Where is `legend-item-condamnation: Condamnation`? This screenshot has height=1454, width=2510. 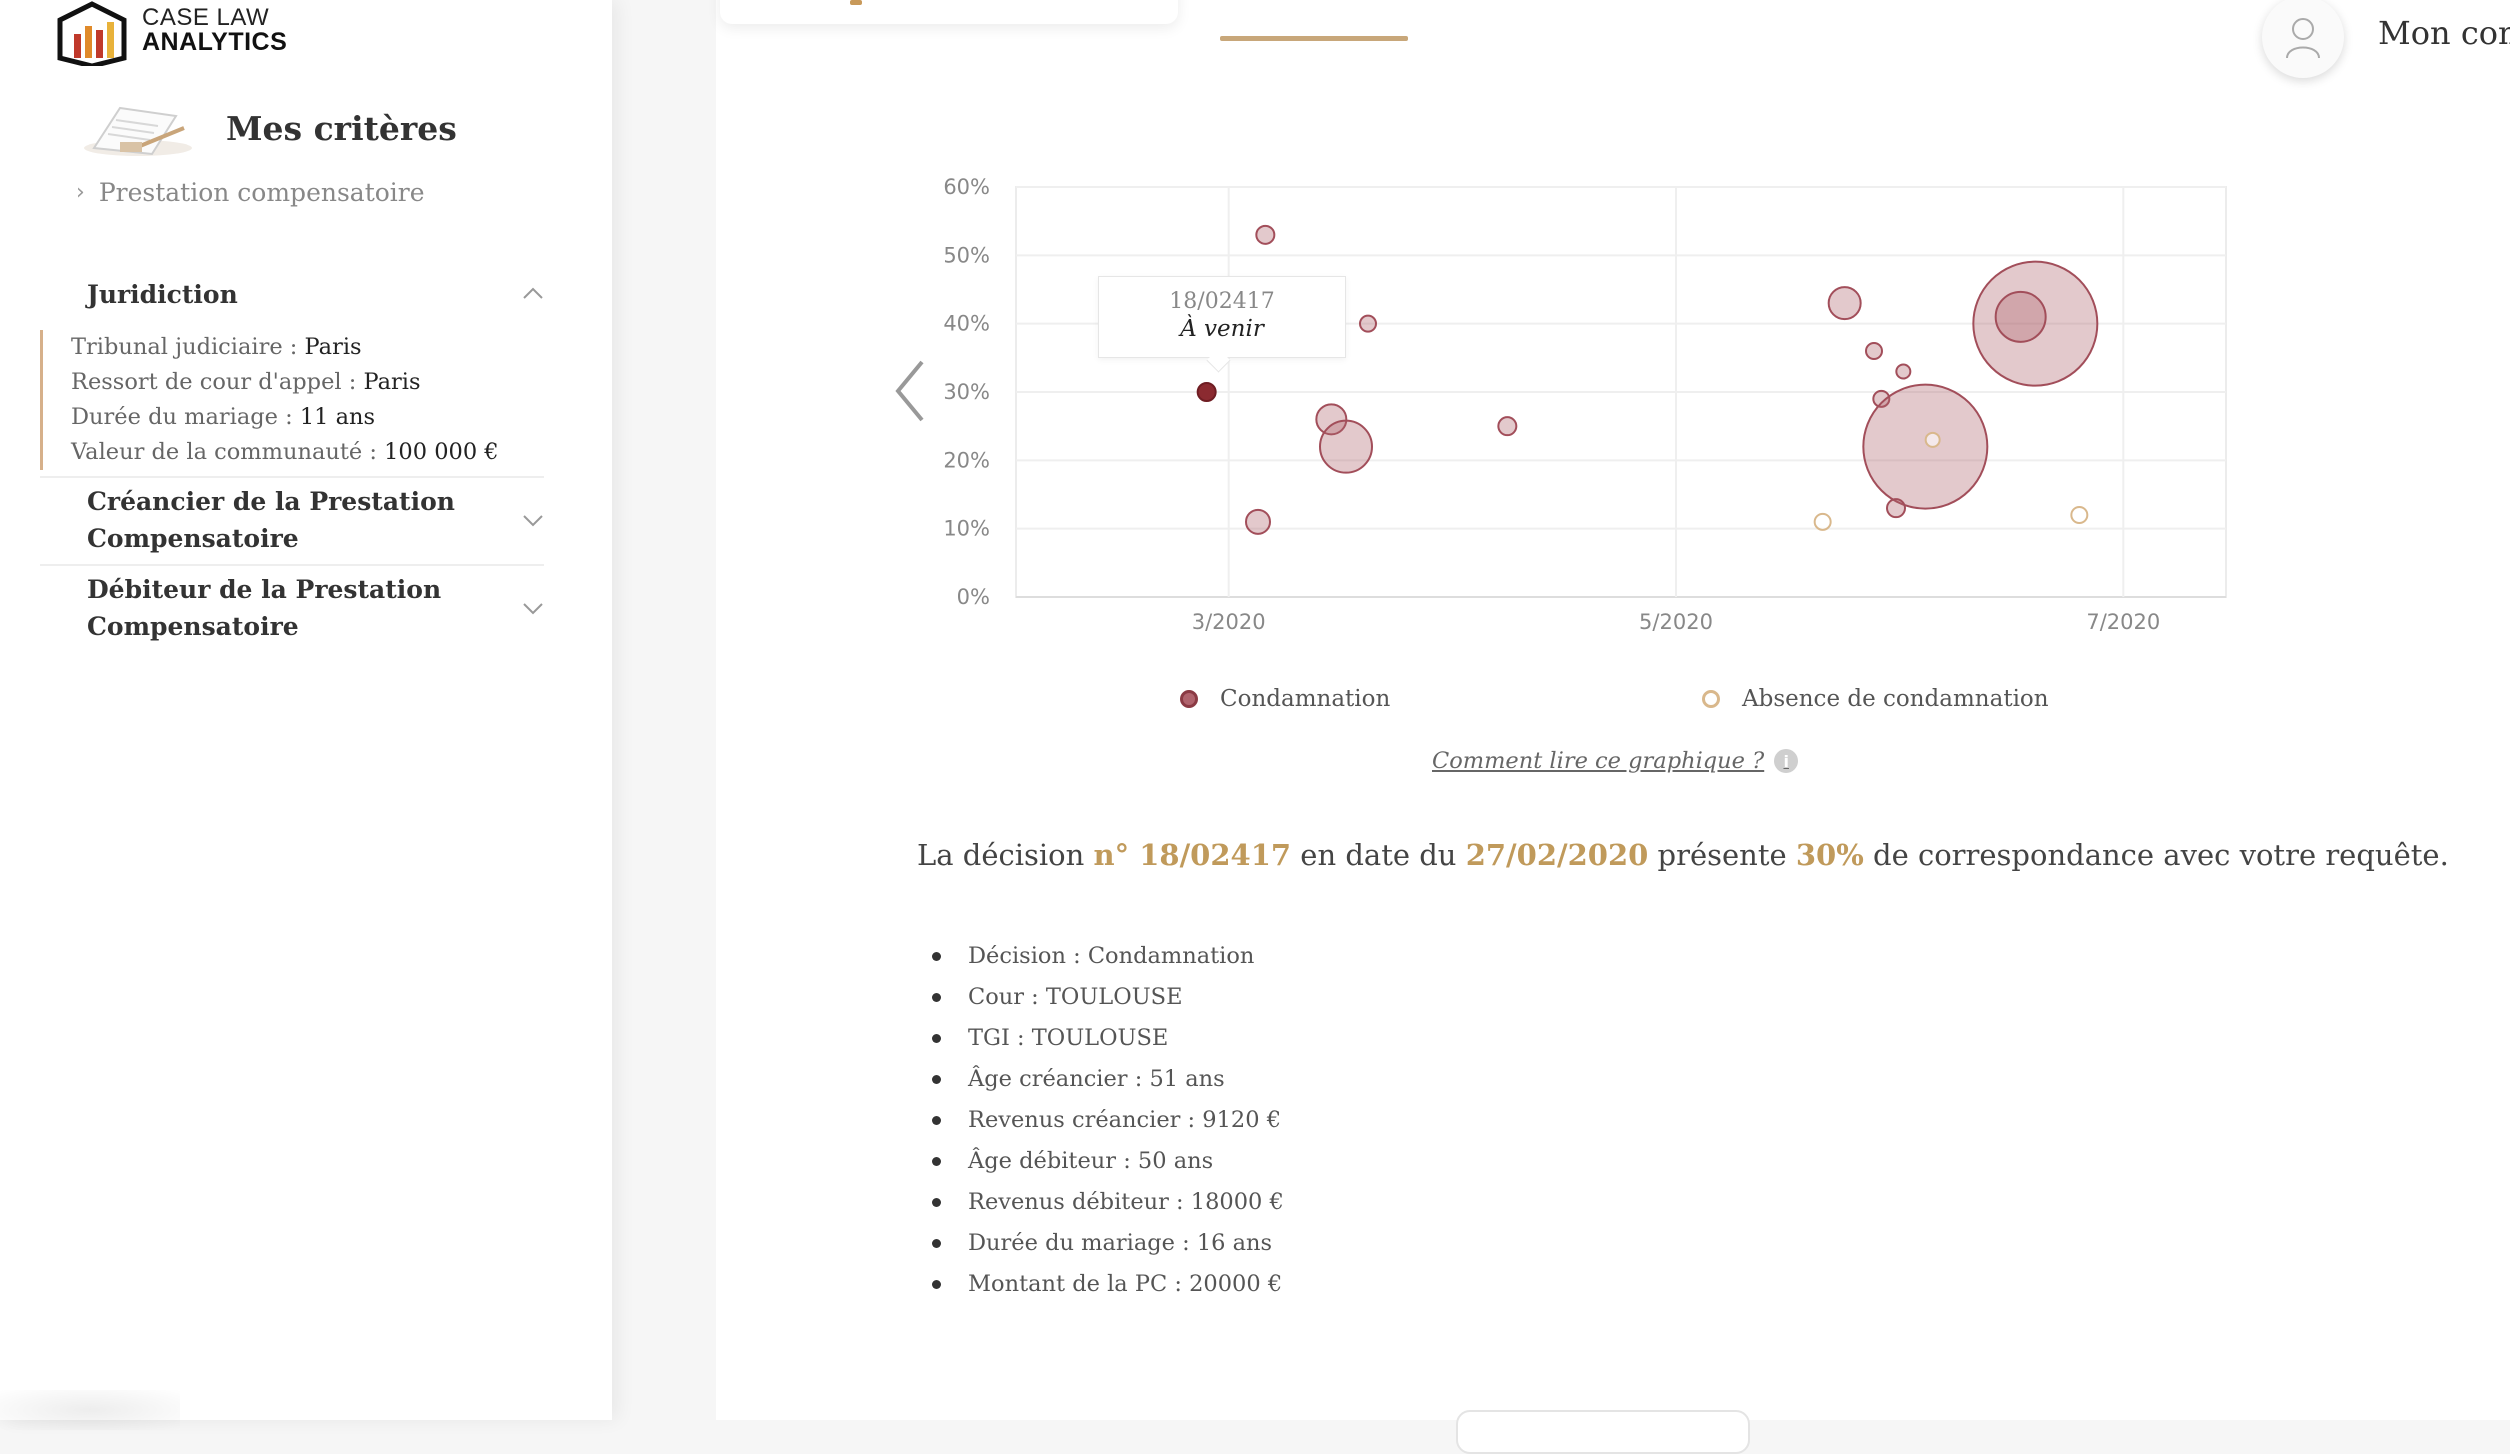
legend-item-condamnation: Condamnation is located at coordinates (1285, 699).